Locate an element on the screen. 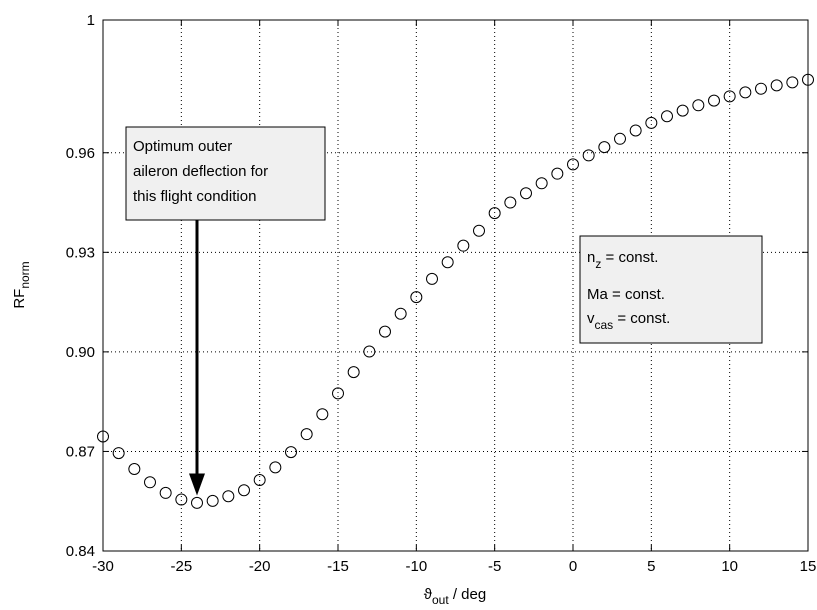 This screenshot has width=817, height=610. y-tick-label: 0.90 is located at coordinates (80, 352).